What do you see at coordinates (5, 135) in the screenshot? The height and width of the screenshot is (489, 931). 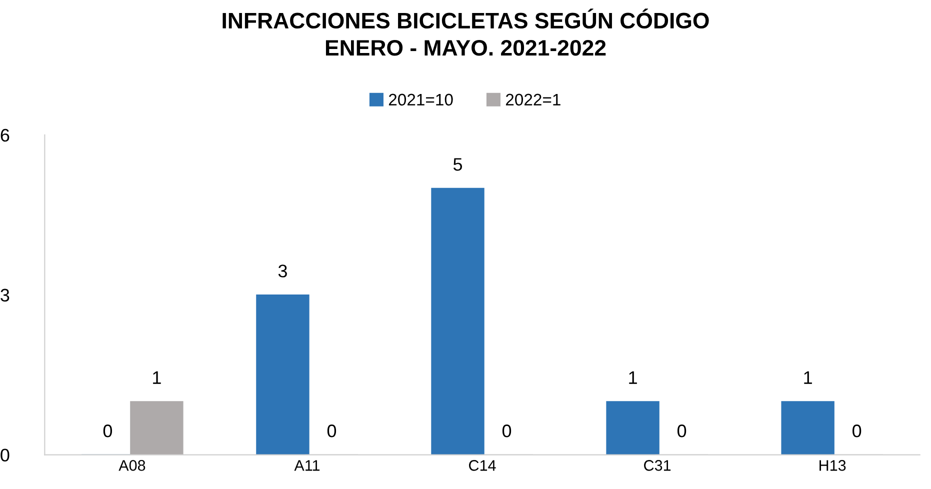 I see `y-tick-label: 6` at bounding box center [5, 135].